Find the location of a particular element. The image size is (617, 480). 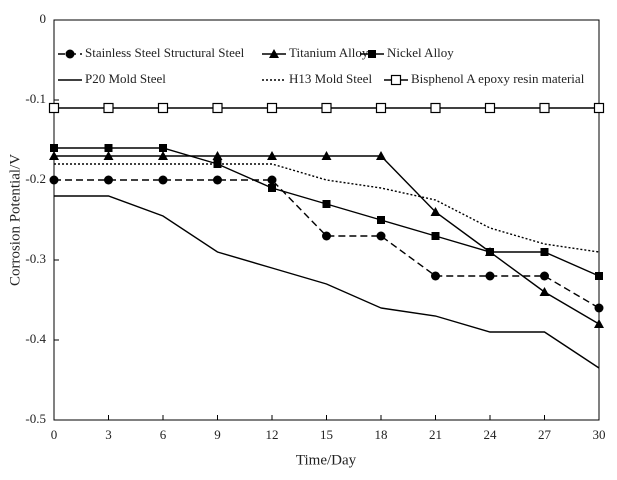

y-tick-label: -0.5 is located at coordinates (35, 418).